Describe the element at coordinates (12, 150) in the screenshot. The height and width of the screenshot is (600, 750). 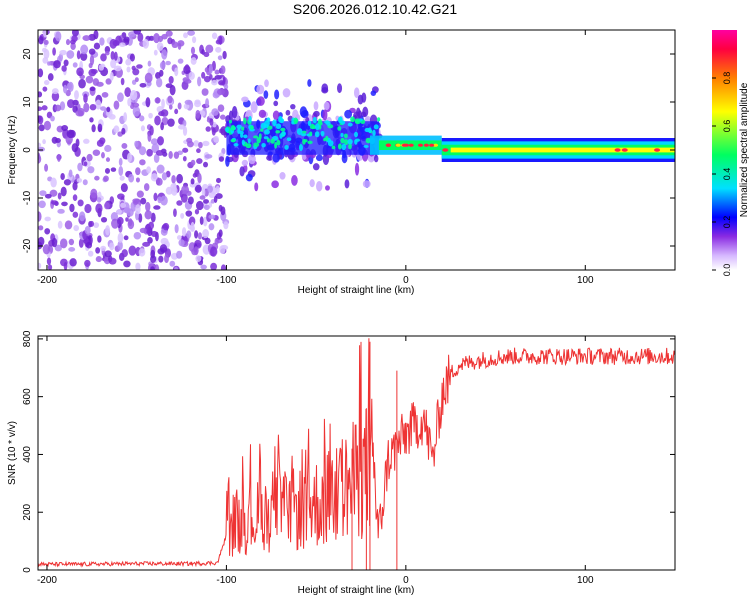
I see `spectrogram-y-label: Frequency (Hz)` at that location.